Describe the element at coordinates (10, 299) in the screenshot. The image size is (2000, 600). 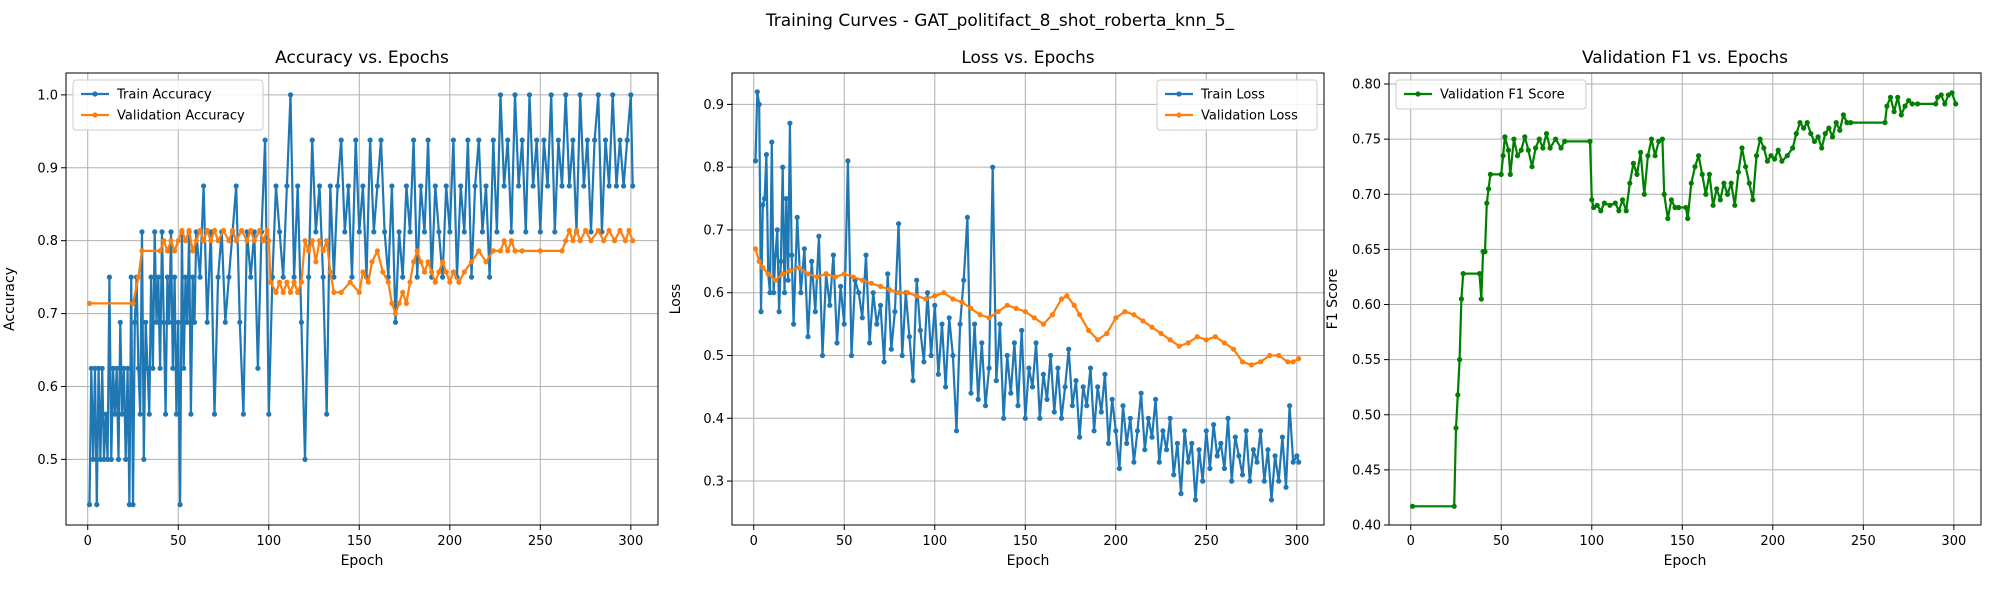
I see `y-axis-label: Accuracy` at that location.